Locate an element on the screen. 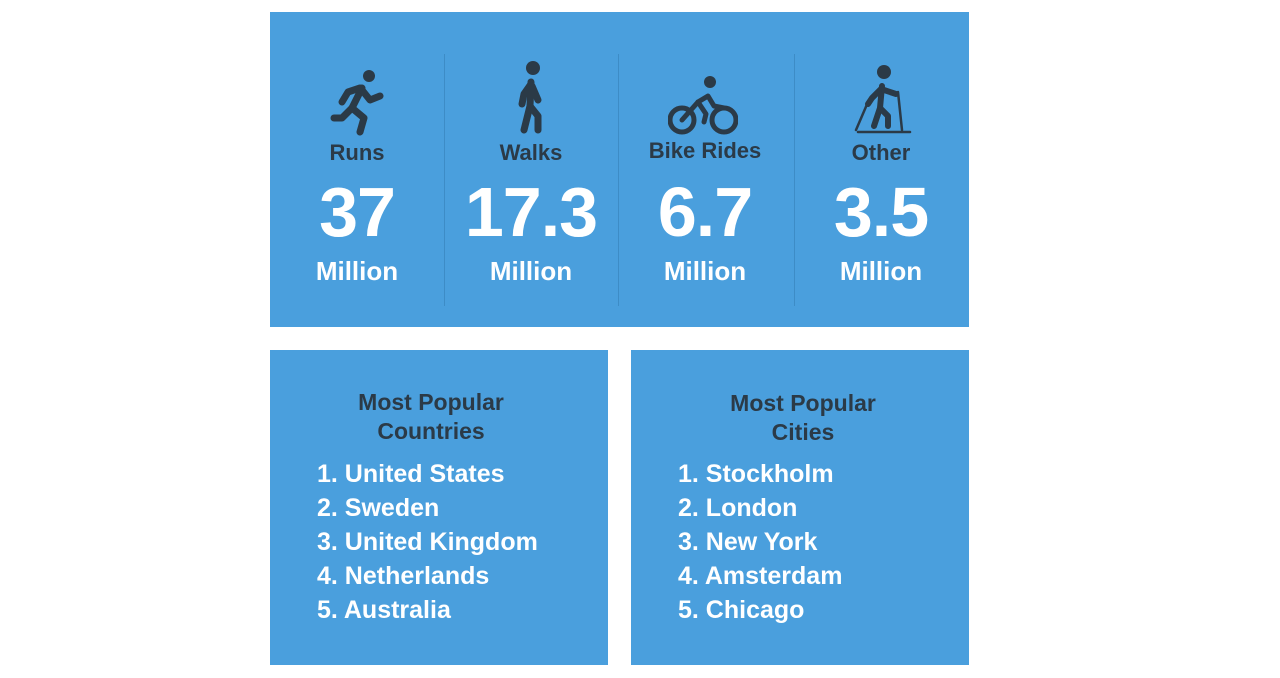 Image resolution: width=1280 pixels, height=678 pixels. stat-other: Other 3.5 Million is located at coordinates (881, 169).